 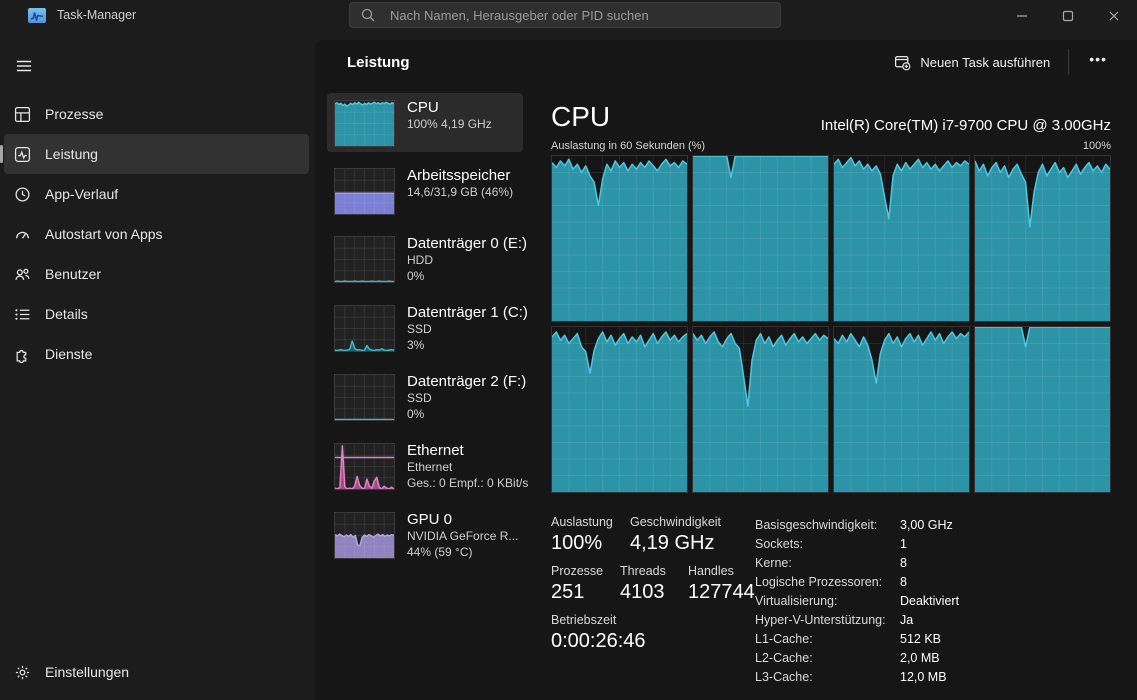 What do you see at coordinates (156, 354) in the screenshot?
I see `sidebar-item-dienste: Dienste` at bounding box center [156, 354].